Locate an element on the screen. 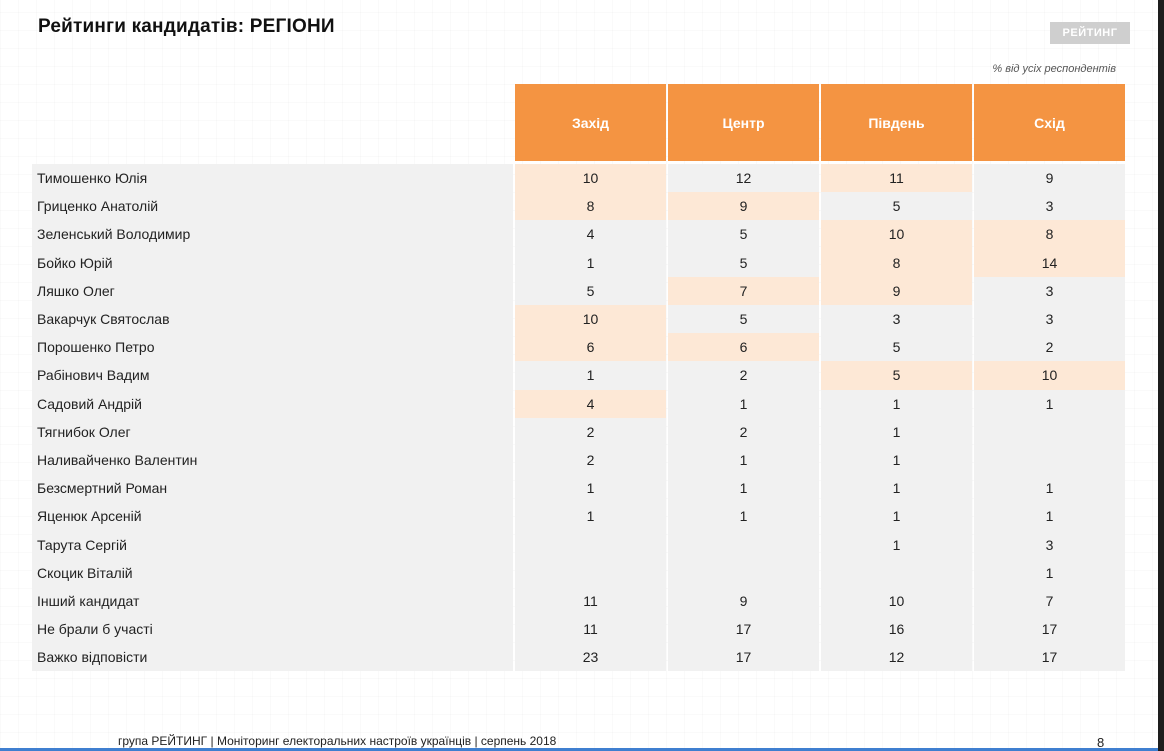 This screenshot has width=1164, height=751. header-empty-cell is located at coordinates (272, 122).